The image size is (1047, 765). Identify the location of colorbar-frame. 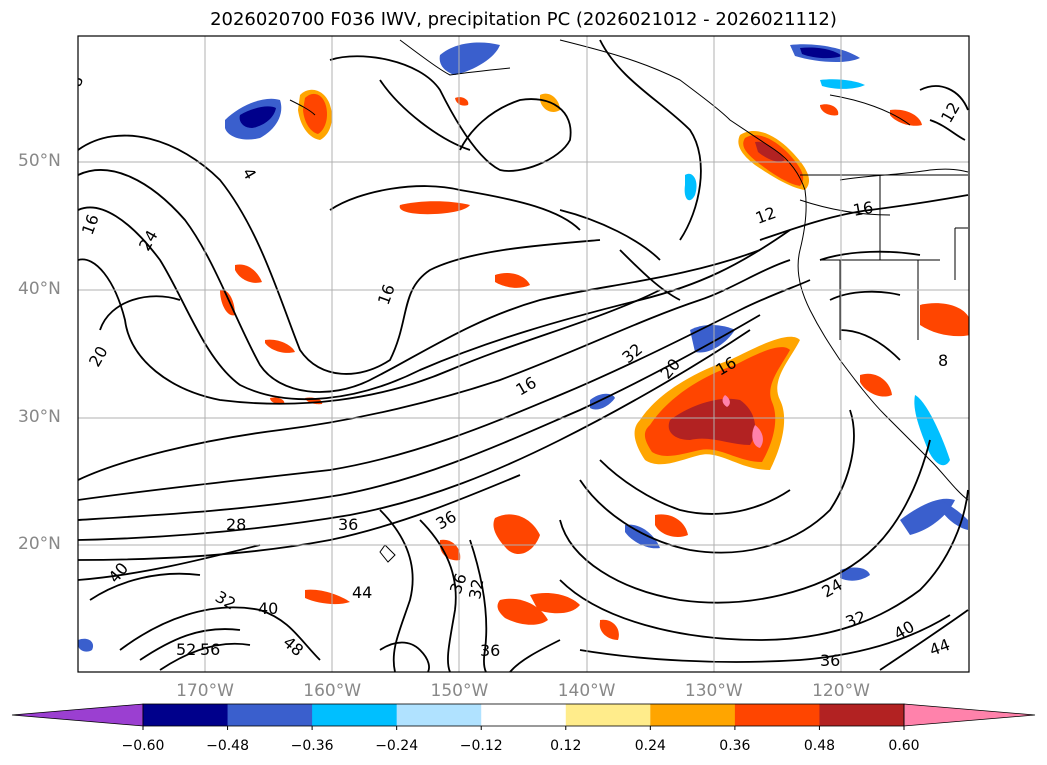
(523, 715).